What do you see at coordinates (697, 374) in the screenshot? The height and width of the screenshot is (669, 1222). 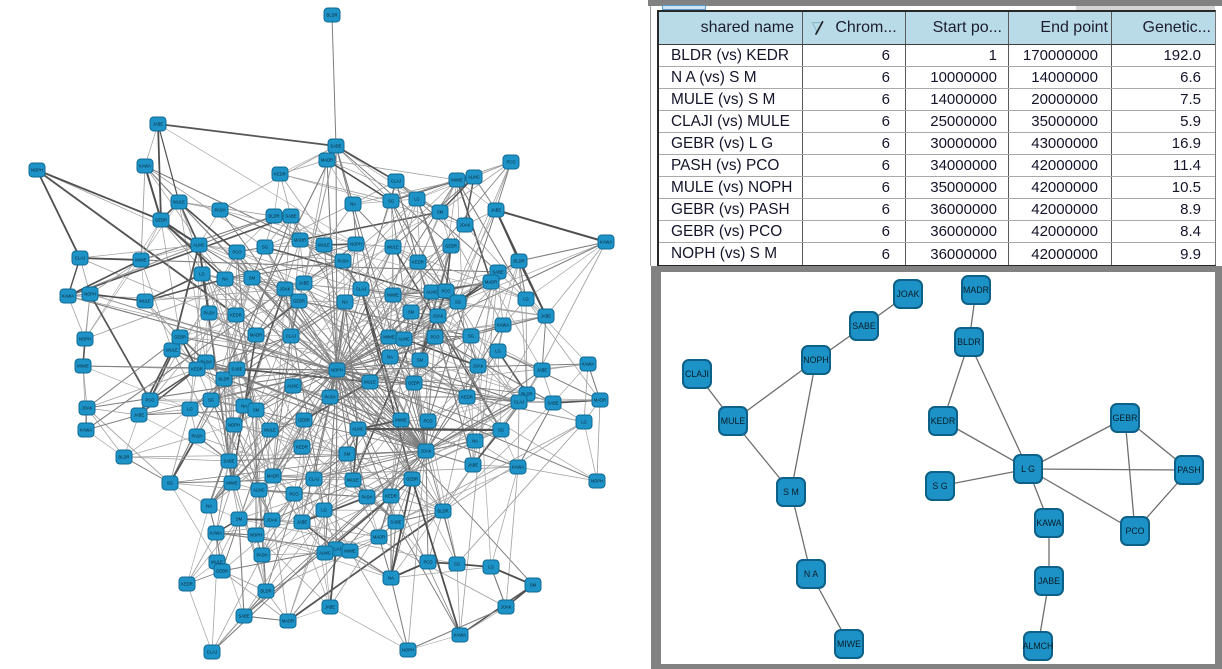 I see `svg-text: CLAJI` at bounding box center [697, 374].